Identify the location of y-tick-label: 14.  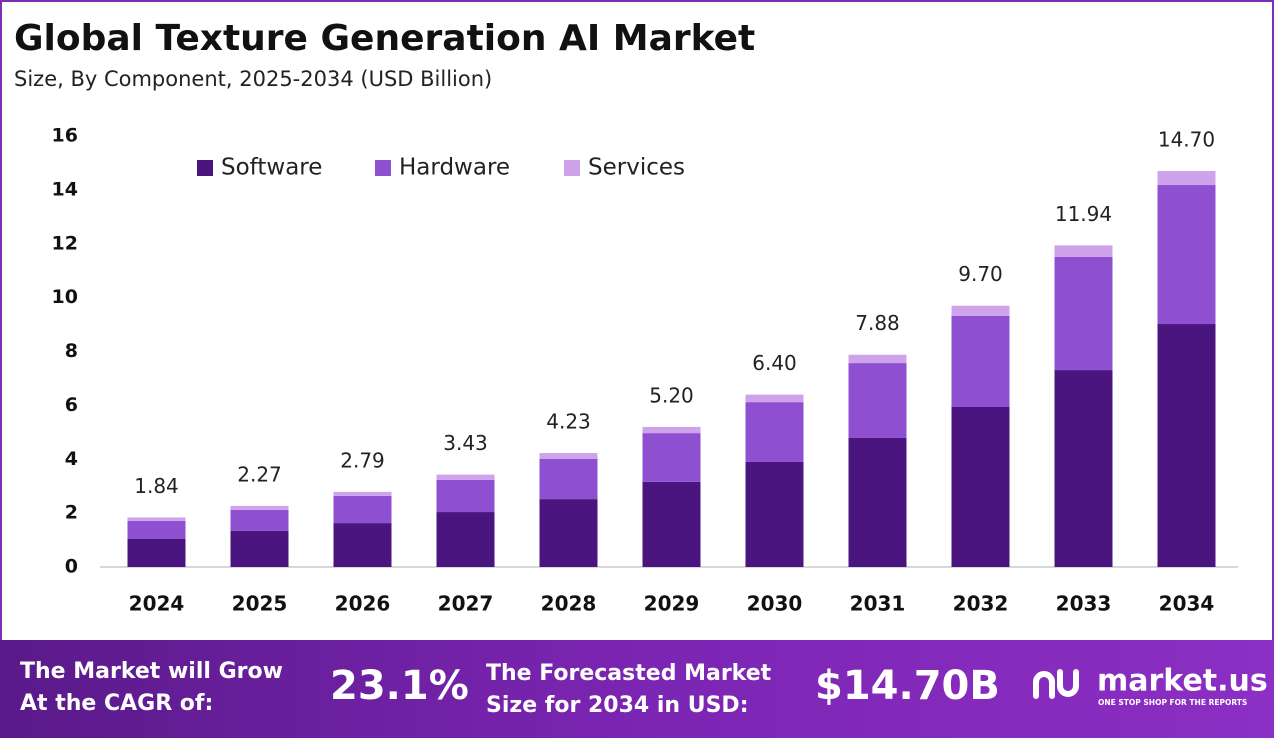
(65, 189).